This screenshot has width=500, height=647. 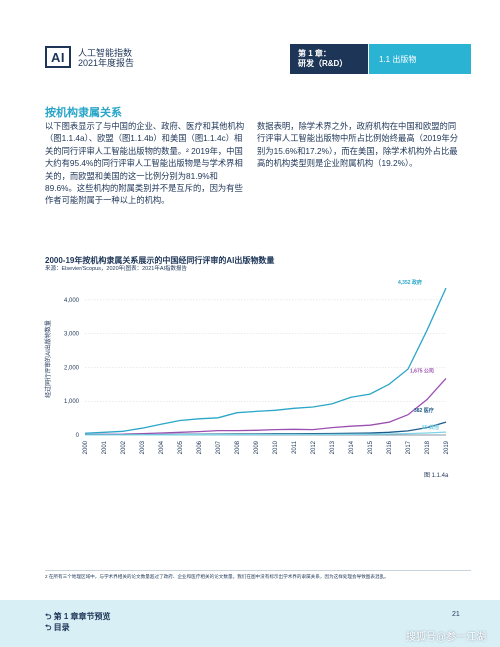 What do you see at coordinates (398, 59) in the screenshot?
I see `section-label: 1.1 出版物` at bounding box center [398, 59].